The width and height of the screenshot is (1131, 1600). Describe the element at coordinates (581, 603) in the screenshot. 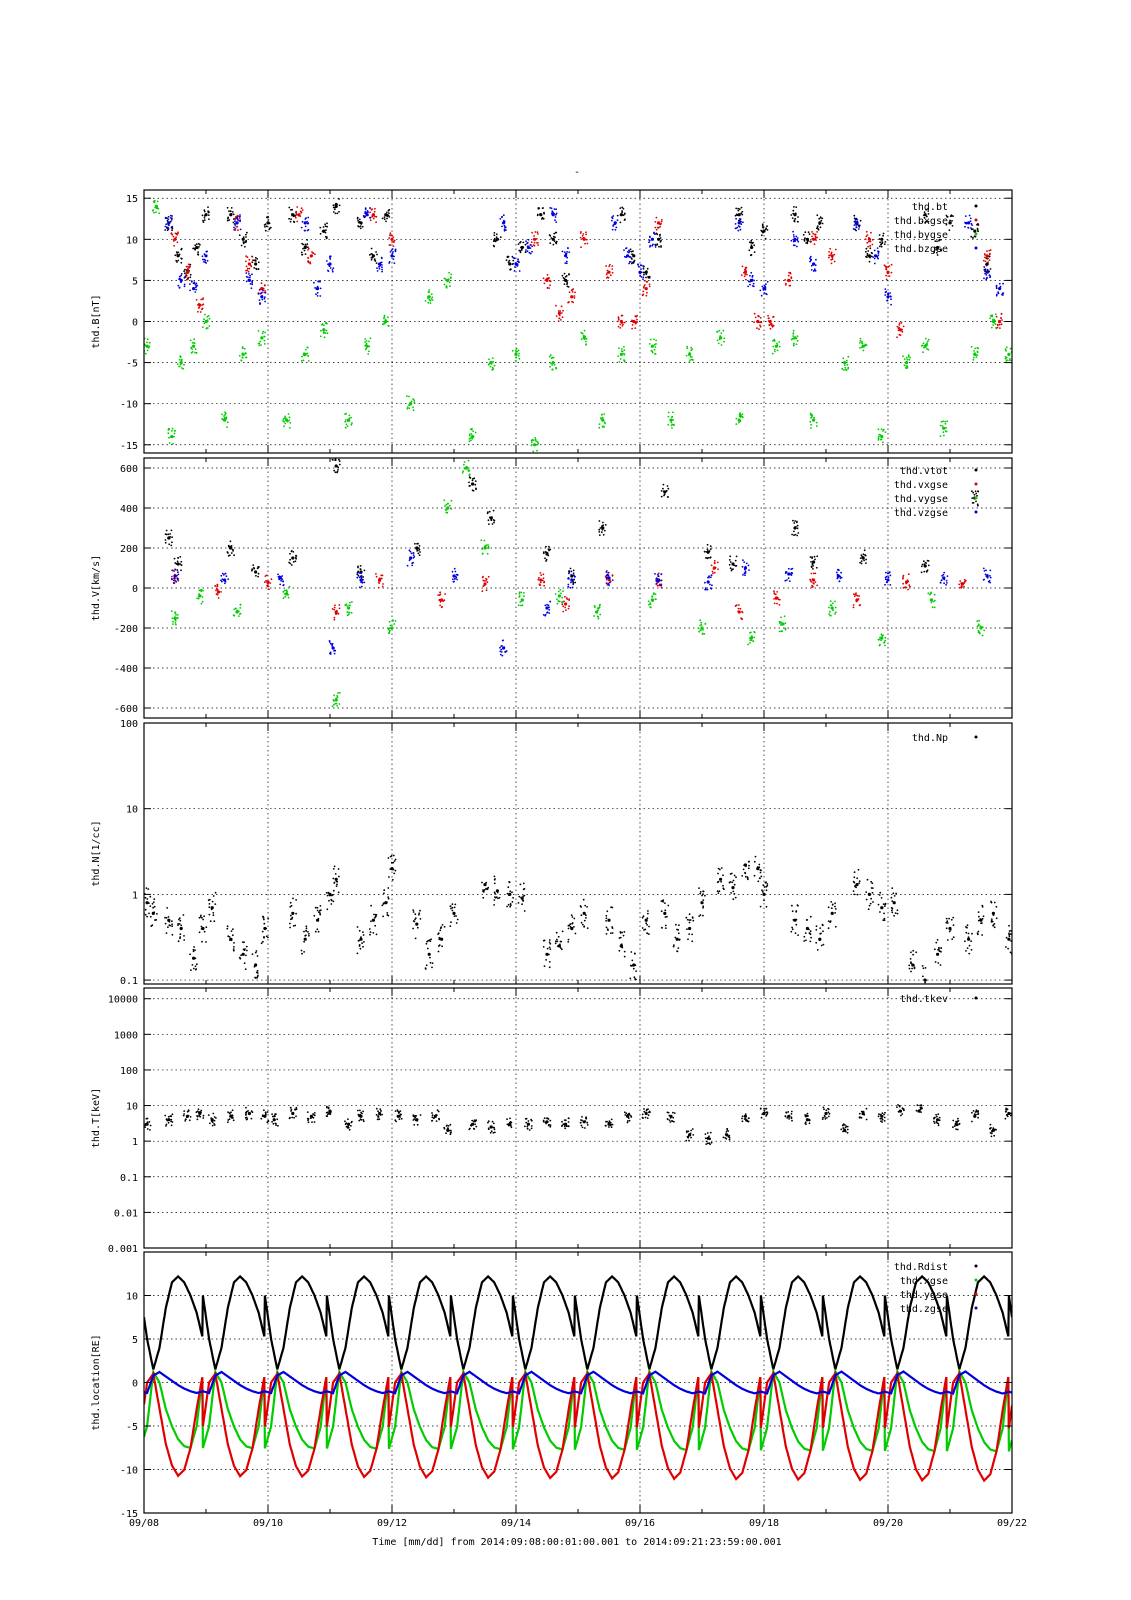

I see `series-thd.vzgse` at that location.